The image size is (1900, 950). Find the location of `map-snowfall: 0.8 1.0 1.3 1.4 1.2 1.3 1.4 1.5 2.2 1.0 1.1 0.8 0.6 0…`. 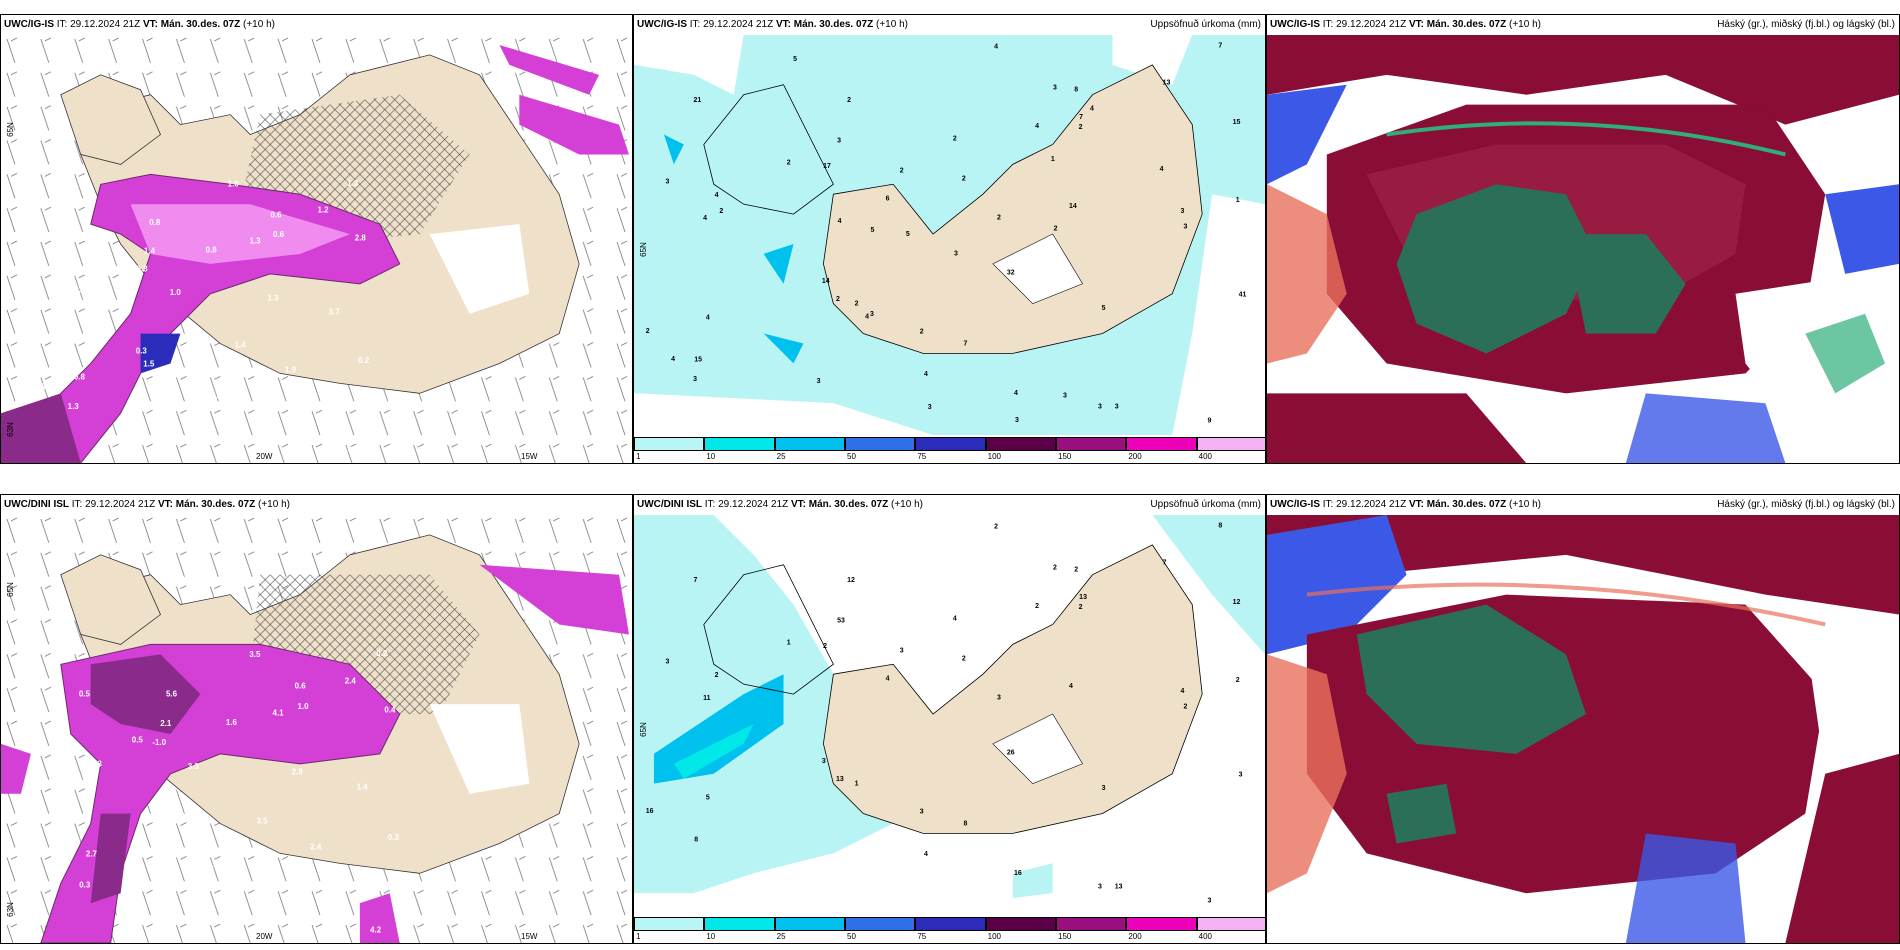

map-snowfall: 0.8 1.0 1.3 1.4 1.2 1.3 1.4 1.5 2.2 1.0 1.1 0.8 0.6 0… is located at coordinates (316, 249).